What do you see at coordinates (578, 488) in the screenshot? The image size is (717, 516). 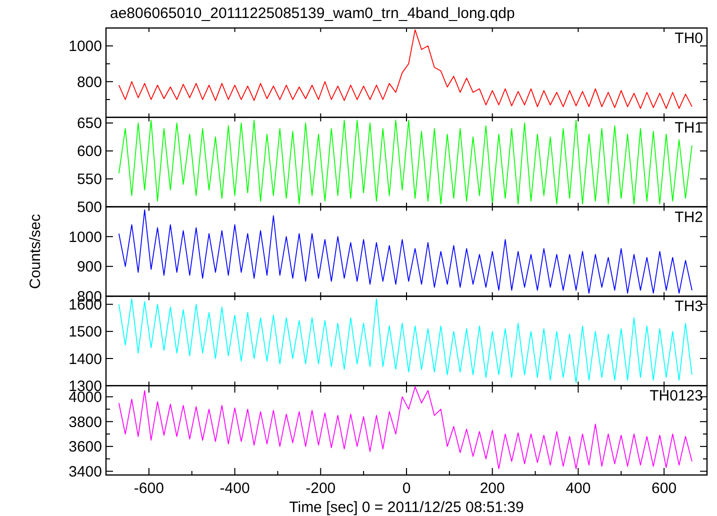 I see `x-tick-label: 400` at bounding box center [578, 488].